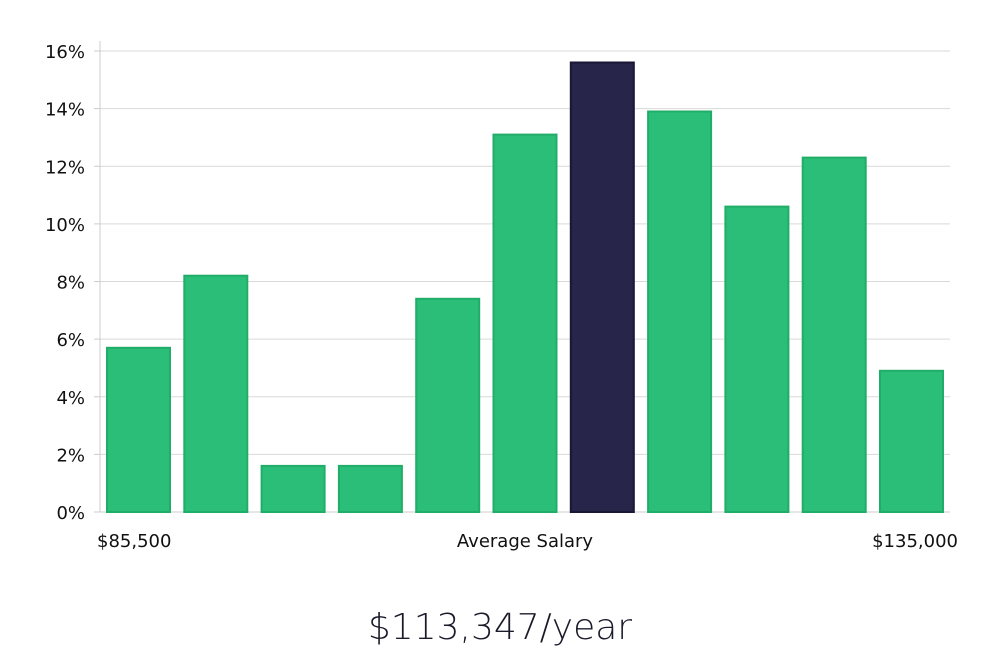  Describe the element at coordinates (65, 110) in the screenshot. I see `y-tick-label: 14%` at that location.